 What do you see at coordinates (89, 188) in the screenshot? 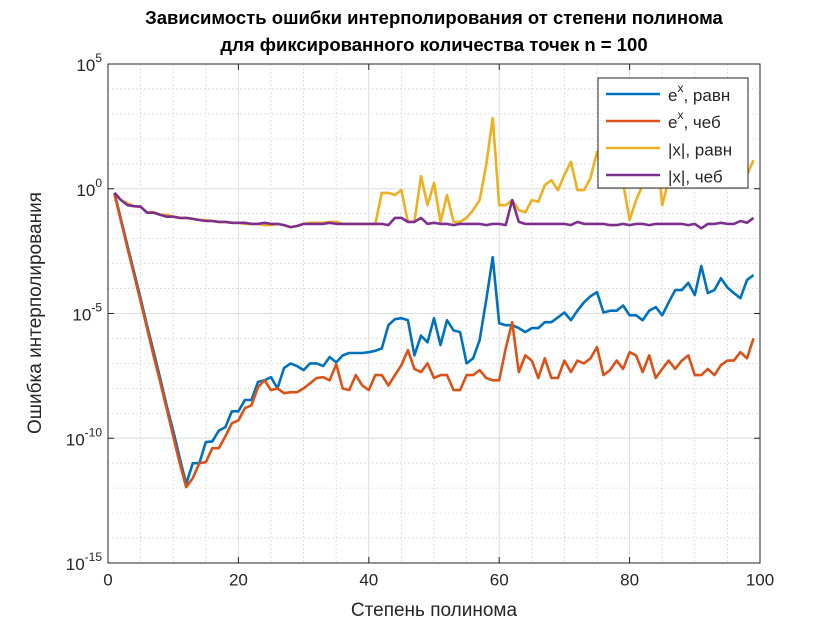
I see `y-tick-label: 10⁰` at bounding box center [89, 188].